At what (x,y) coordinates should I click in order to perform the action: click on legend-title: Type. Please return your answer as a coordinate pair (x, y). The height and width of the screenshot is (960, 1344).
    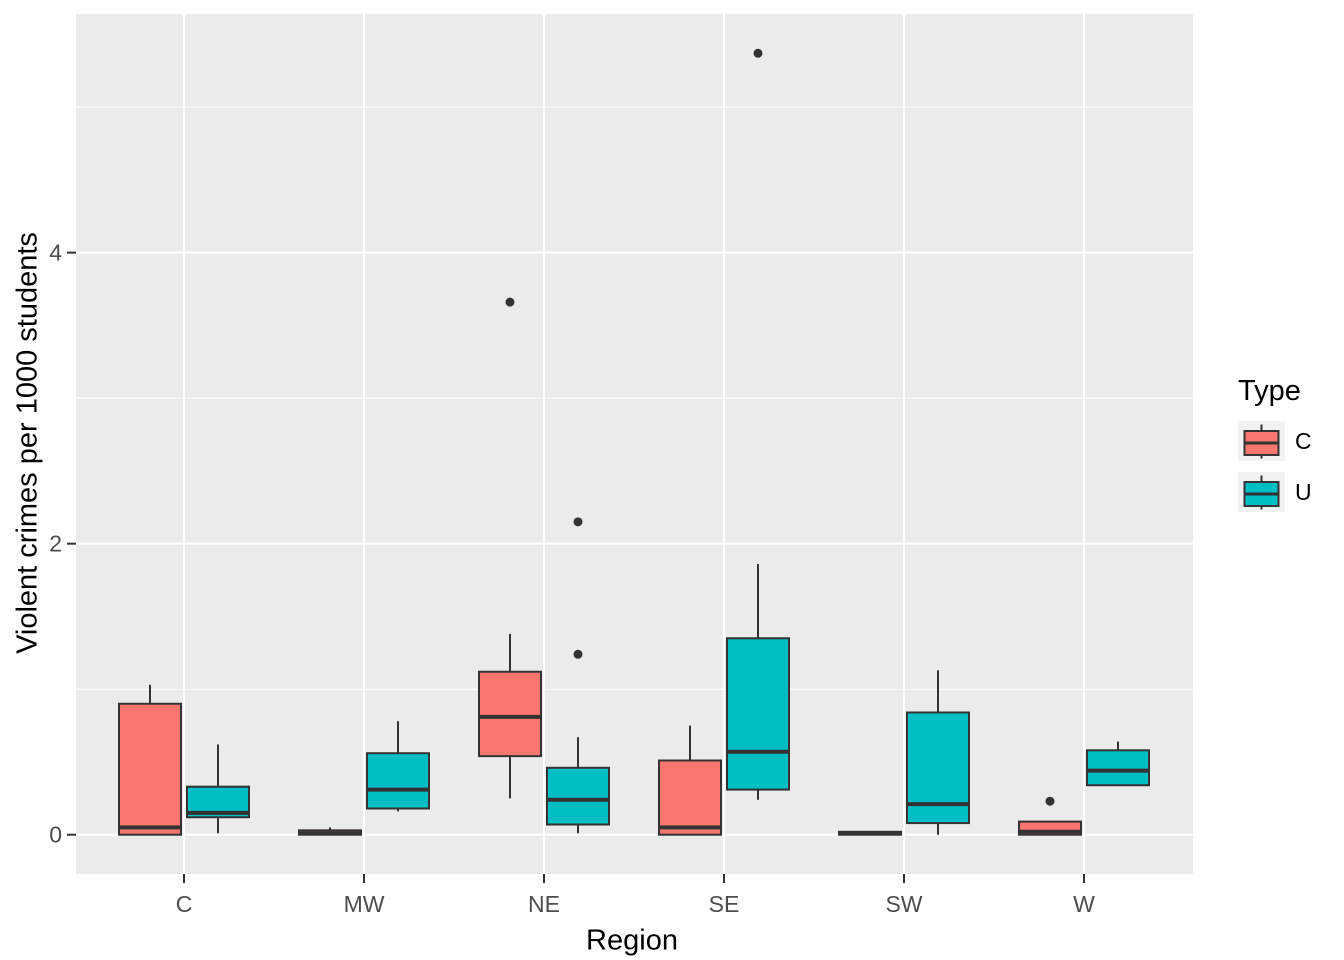
    Looking at the image, I should click on (1269, 391).